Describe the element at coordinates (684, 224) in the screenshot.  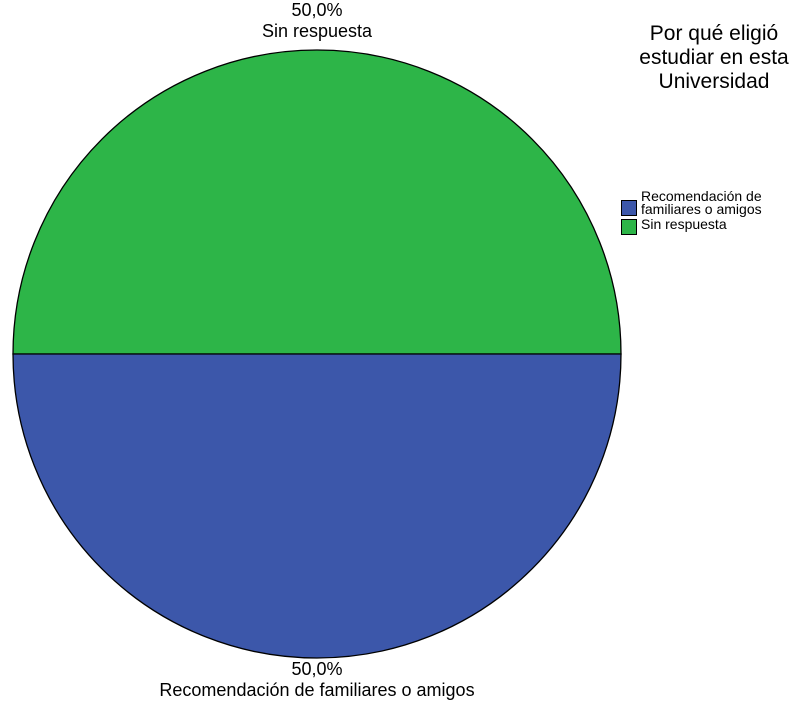
I see `legend-label-sin-respuesta: Sin respuesta` at that location.